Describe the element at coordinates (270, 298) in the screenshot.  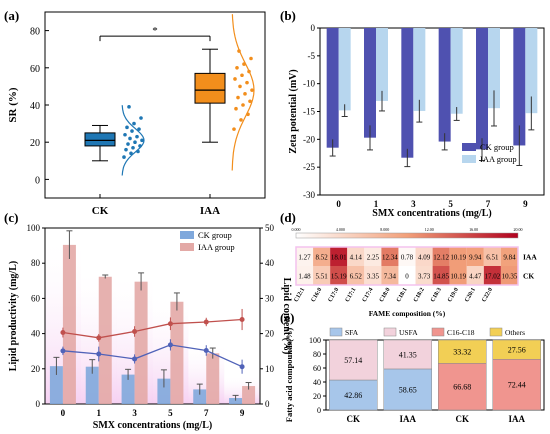
I see `y2-tick-label: 30` at that location.